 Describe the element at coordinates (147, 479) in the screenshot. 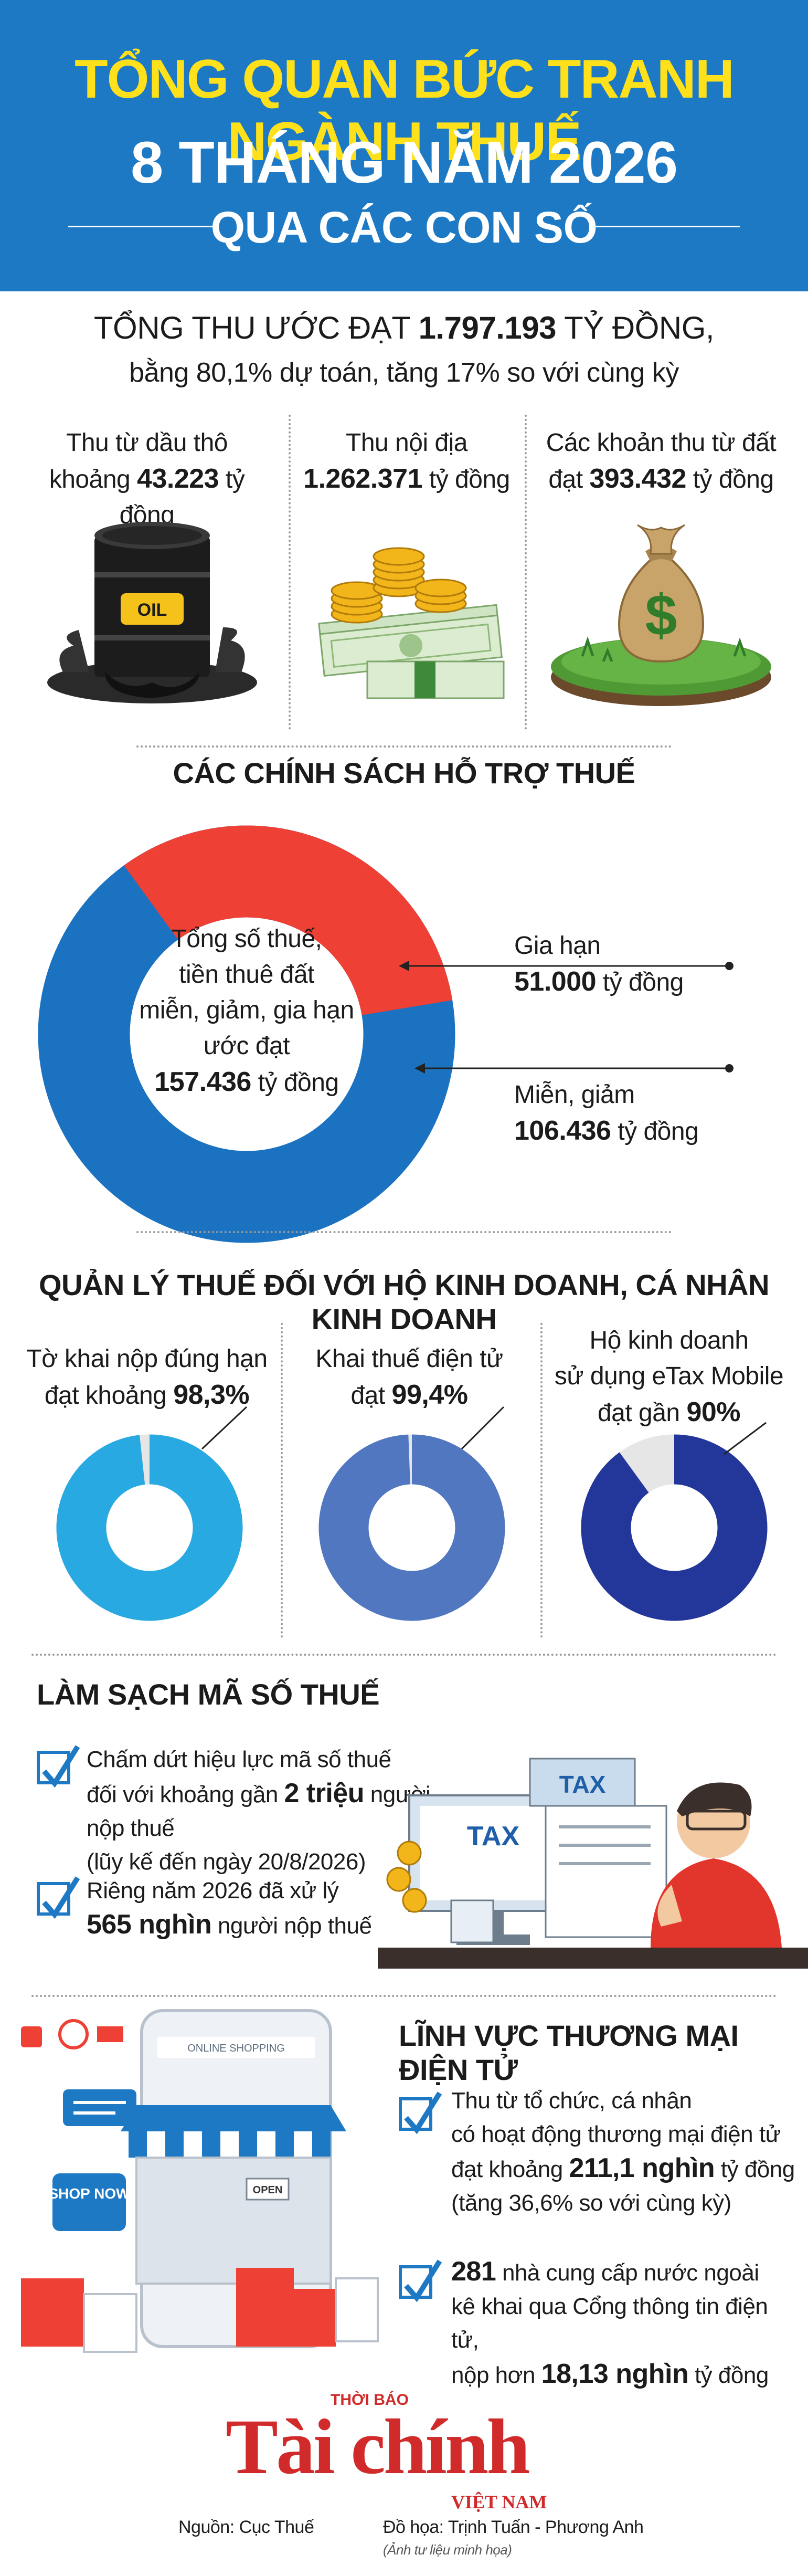

I see `revenue-item-oil: Thu từ dầu thô khoảng 43.223 tỷ đồng` at that location.